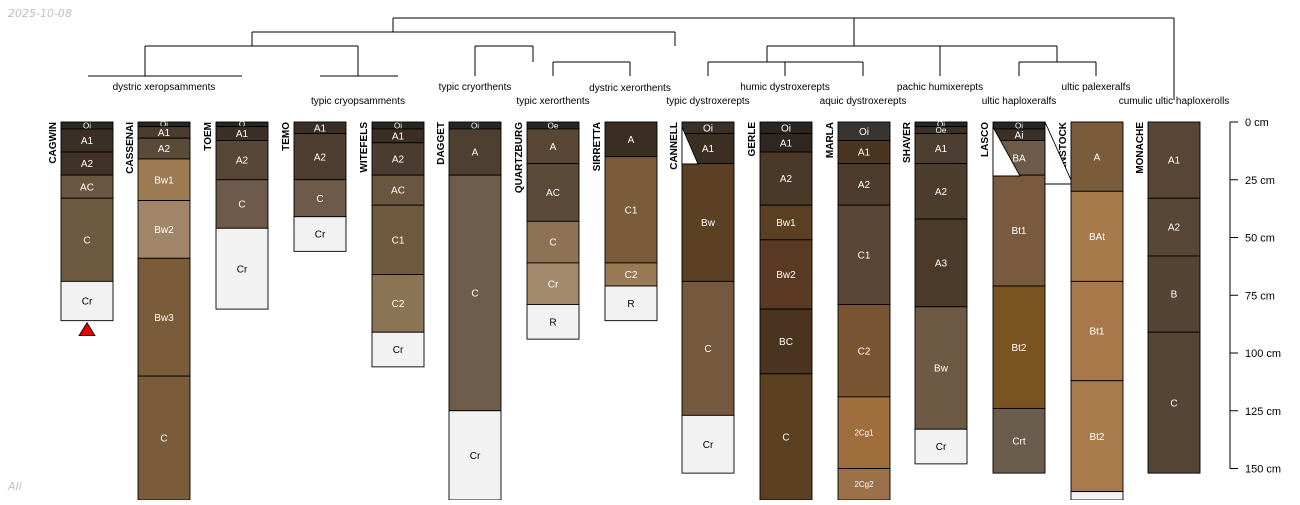  What do you see at coordinates (941, 130) in the screenshot?
I see `horizon-label: Oe` at bounding box center [941, 130].